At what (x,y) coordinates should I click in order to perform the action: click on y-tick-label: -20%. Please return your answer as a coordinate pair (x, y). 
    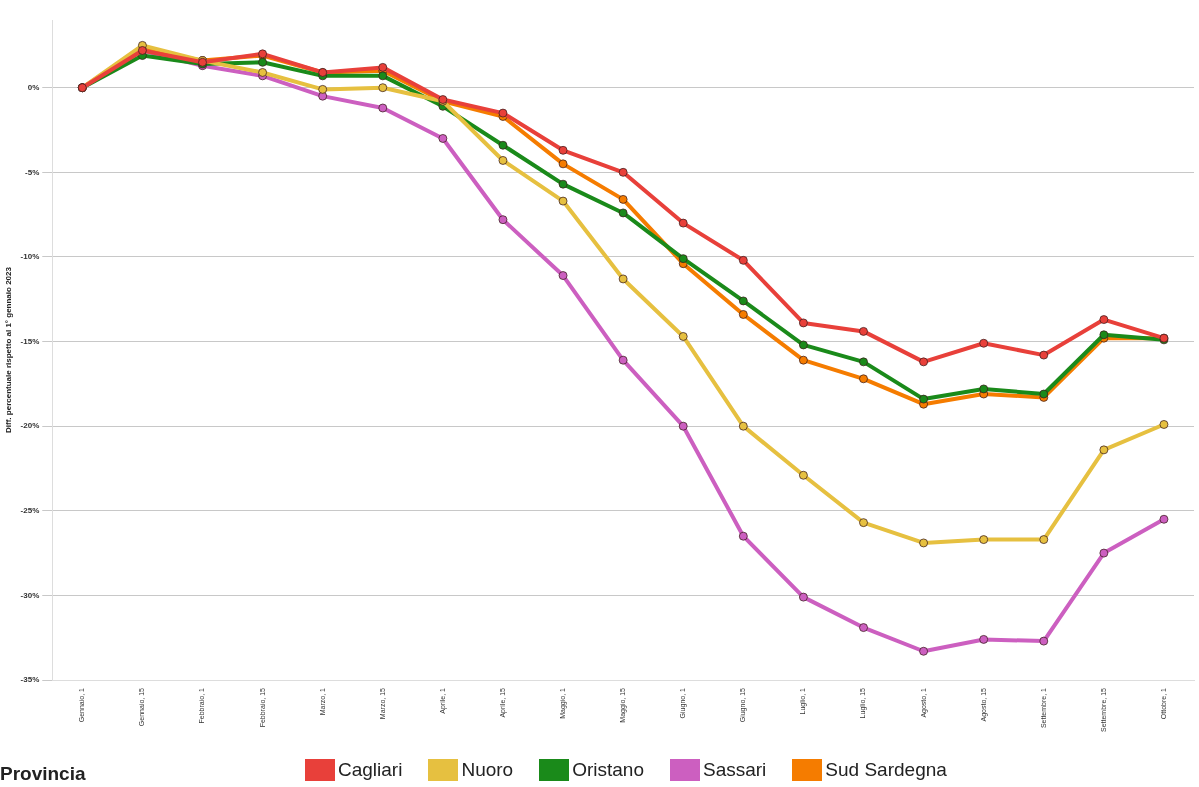
    Looking at the image, I should click on (30, 426).